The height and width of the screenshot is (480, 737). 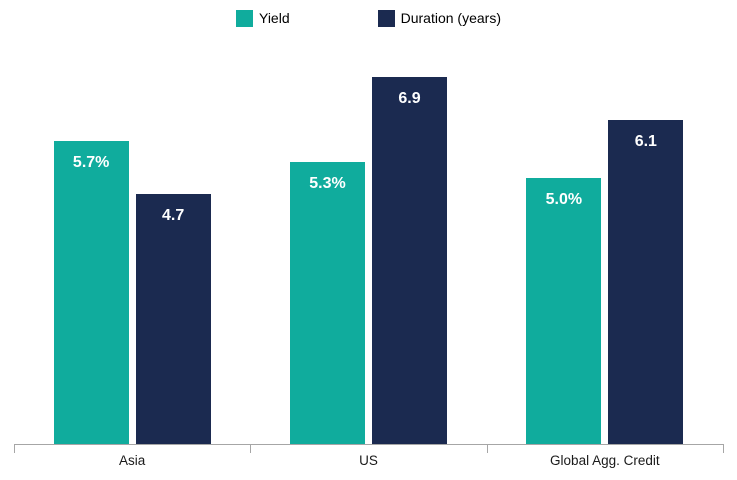 What do you see at coordinates (173, 319) in the screenshot?
I see `bar-duration-years-asia: 4.7` at bounding box center [173, 319].